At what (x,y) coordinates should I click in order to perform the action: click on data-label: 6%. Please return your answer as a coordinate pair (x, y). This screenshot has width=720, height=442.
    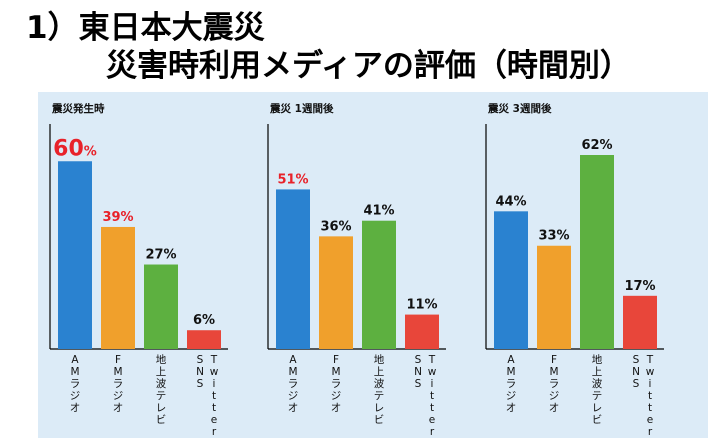
    Looking at the image, I should click on (204, 320).